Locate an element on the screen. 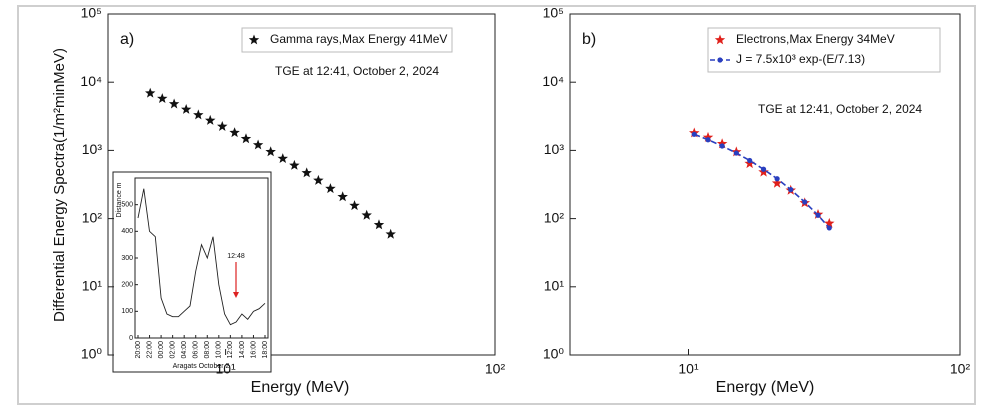 The height and width of the screenshot is (410, 984). legend-label: J = 7.5x10³ exp-(E/7.13) is located at coordinates (800, 59).